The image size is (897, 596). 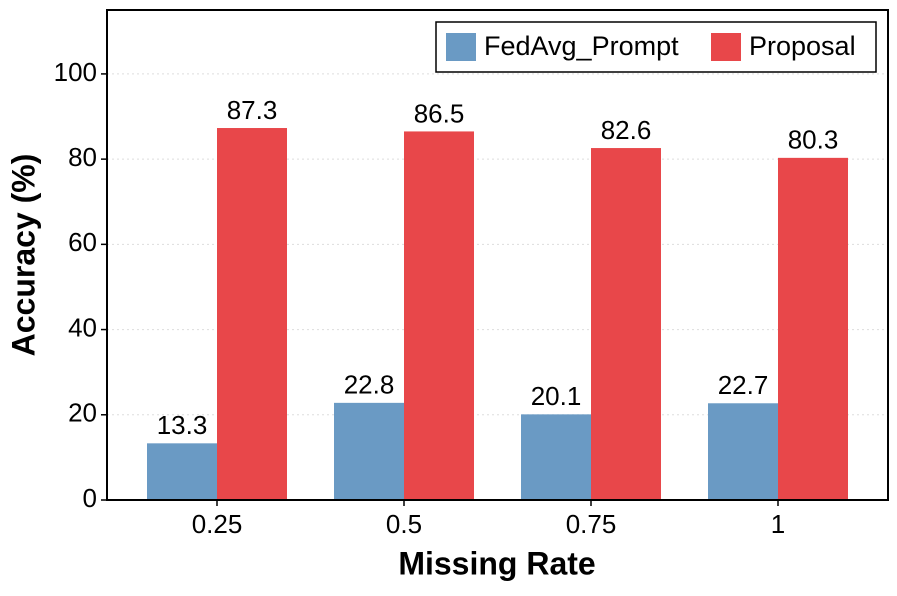 I want to click on value-label: 82.6, so click(x=626, y=130).